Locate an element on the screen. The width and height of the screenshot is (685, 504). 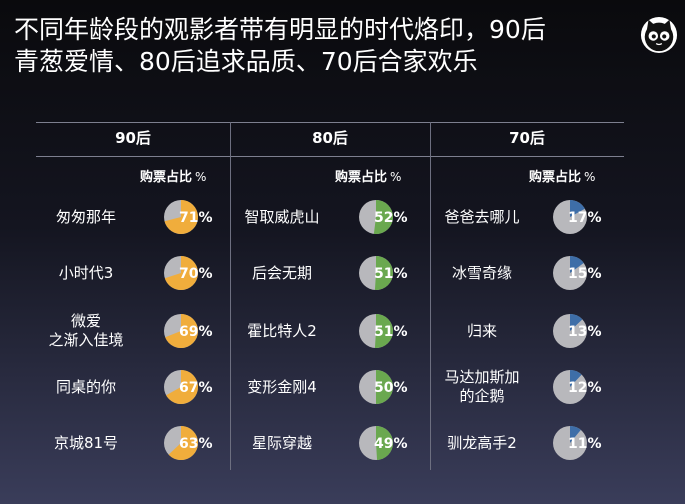
pie-value-label: 49% is located at coordinates (391, 444).